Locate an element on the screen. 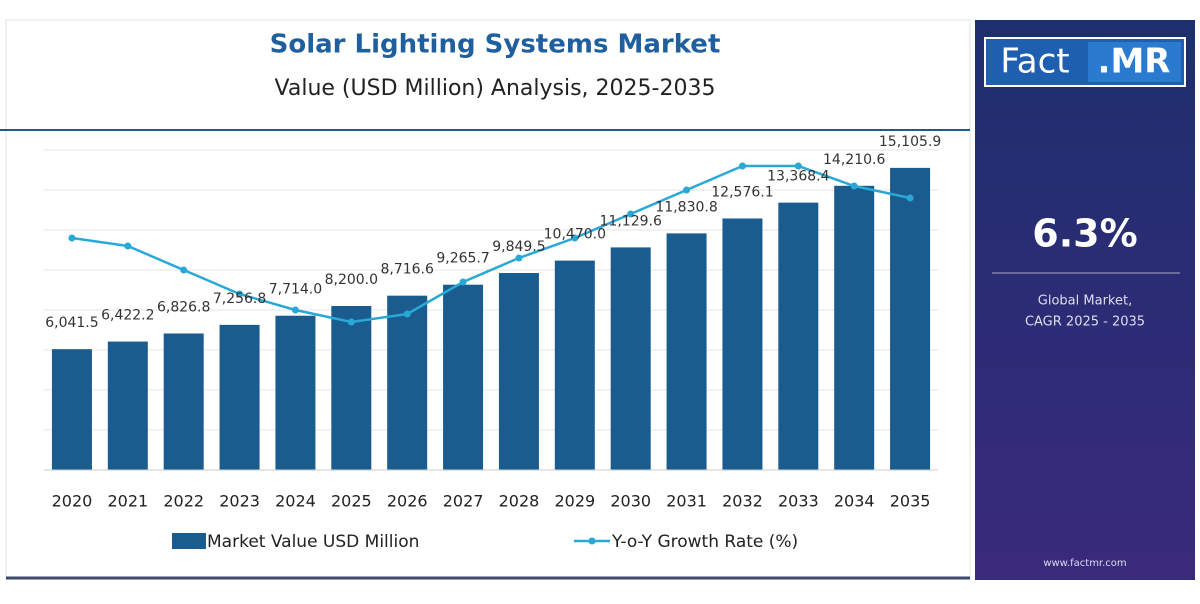 The height and width of the screenshot is (604, 1200). x-tick-label: 2032 is located at coordinates (742, 501).